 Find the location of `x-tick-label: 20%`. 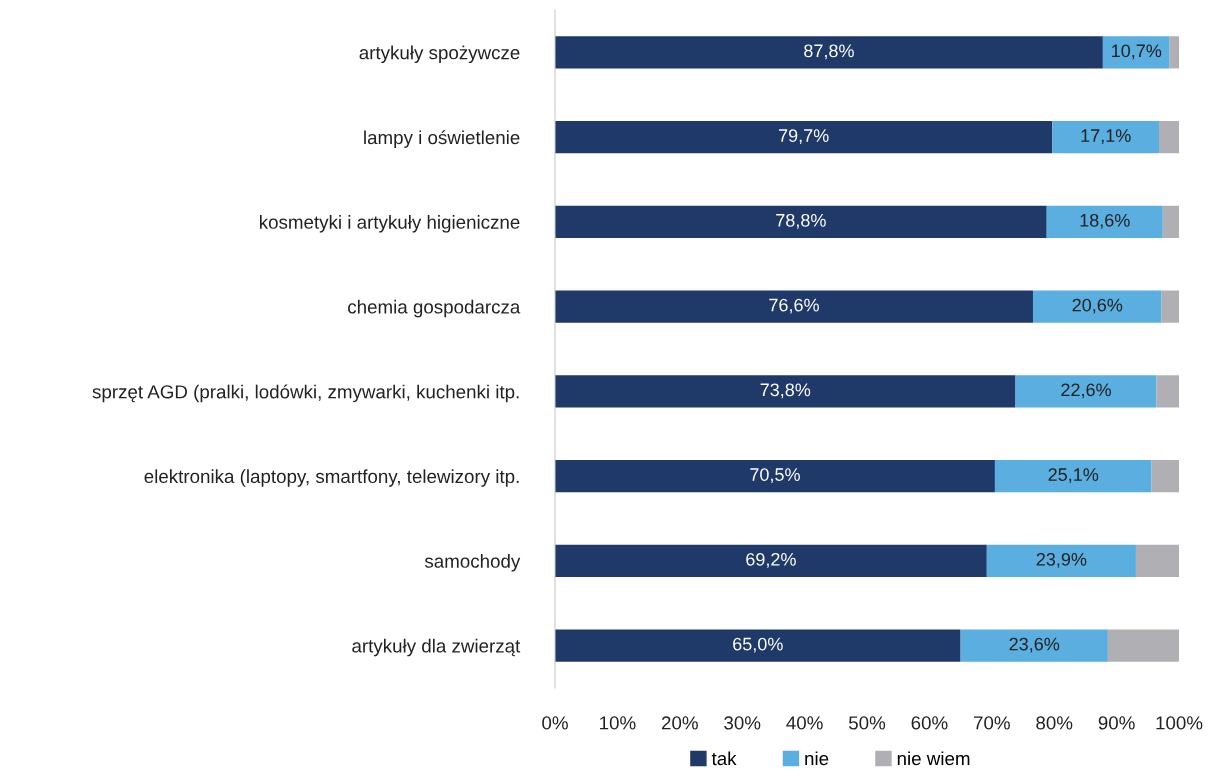

x-tick-label: 20% is located at coordinates (679, 723).